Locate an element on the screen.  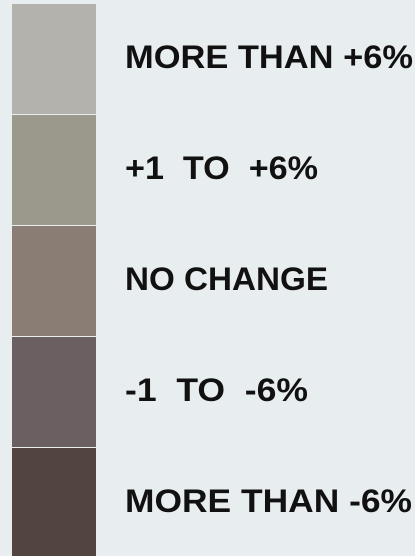
legend-label: NO CHANGE is located at coordinates (226, 279).